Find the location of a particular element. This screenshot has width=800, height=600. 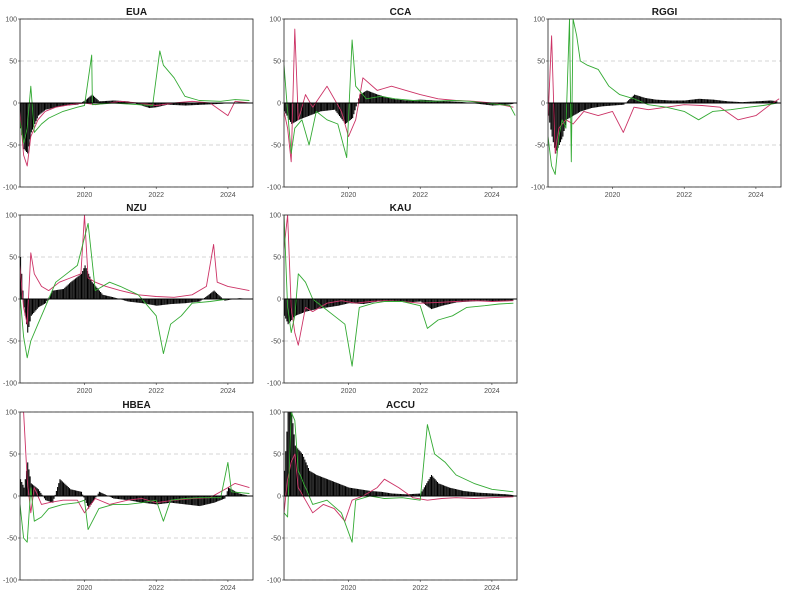

panel-title: HBEA is located at coordinates (136, 405).